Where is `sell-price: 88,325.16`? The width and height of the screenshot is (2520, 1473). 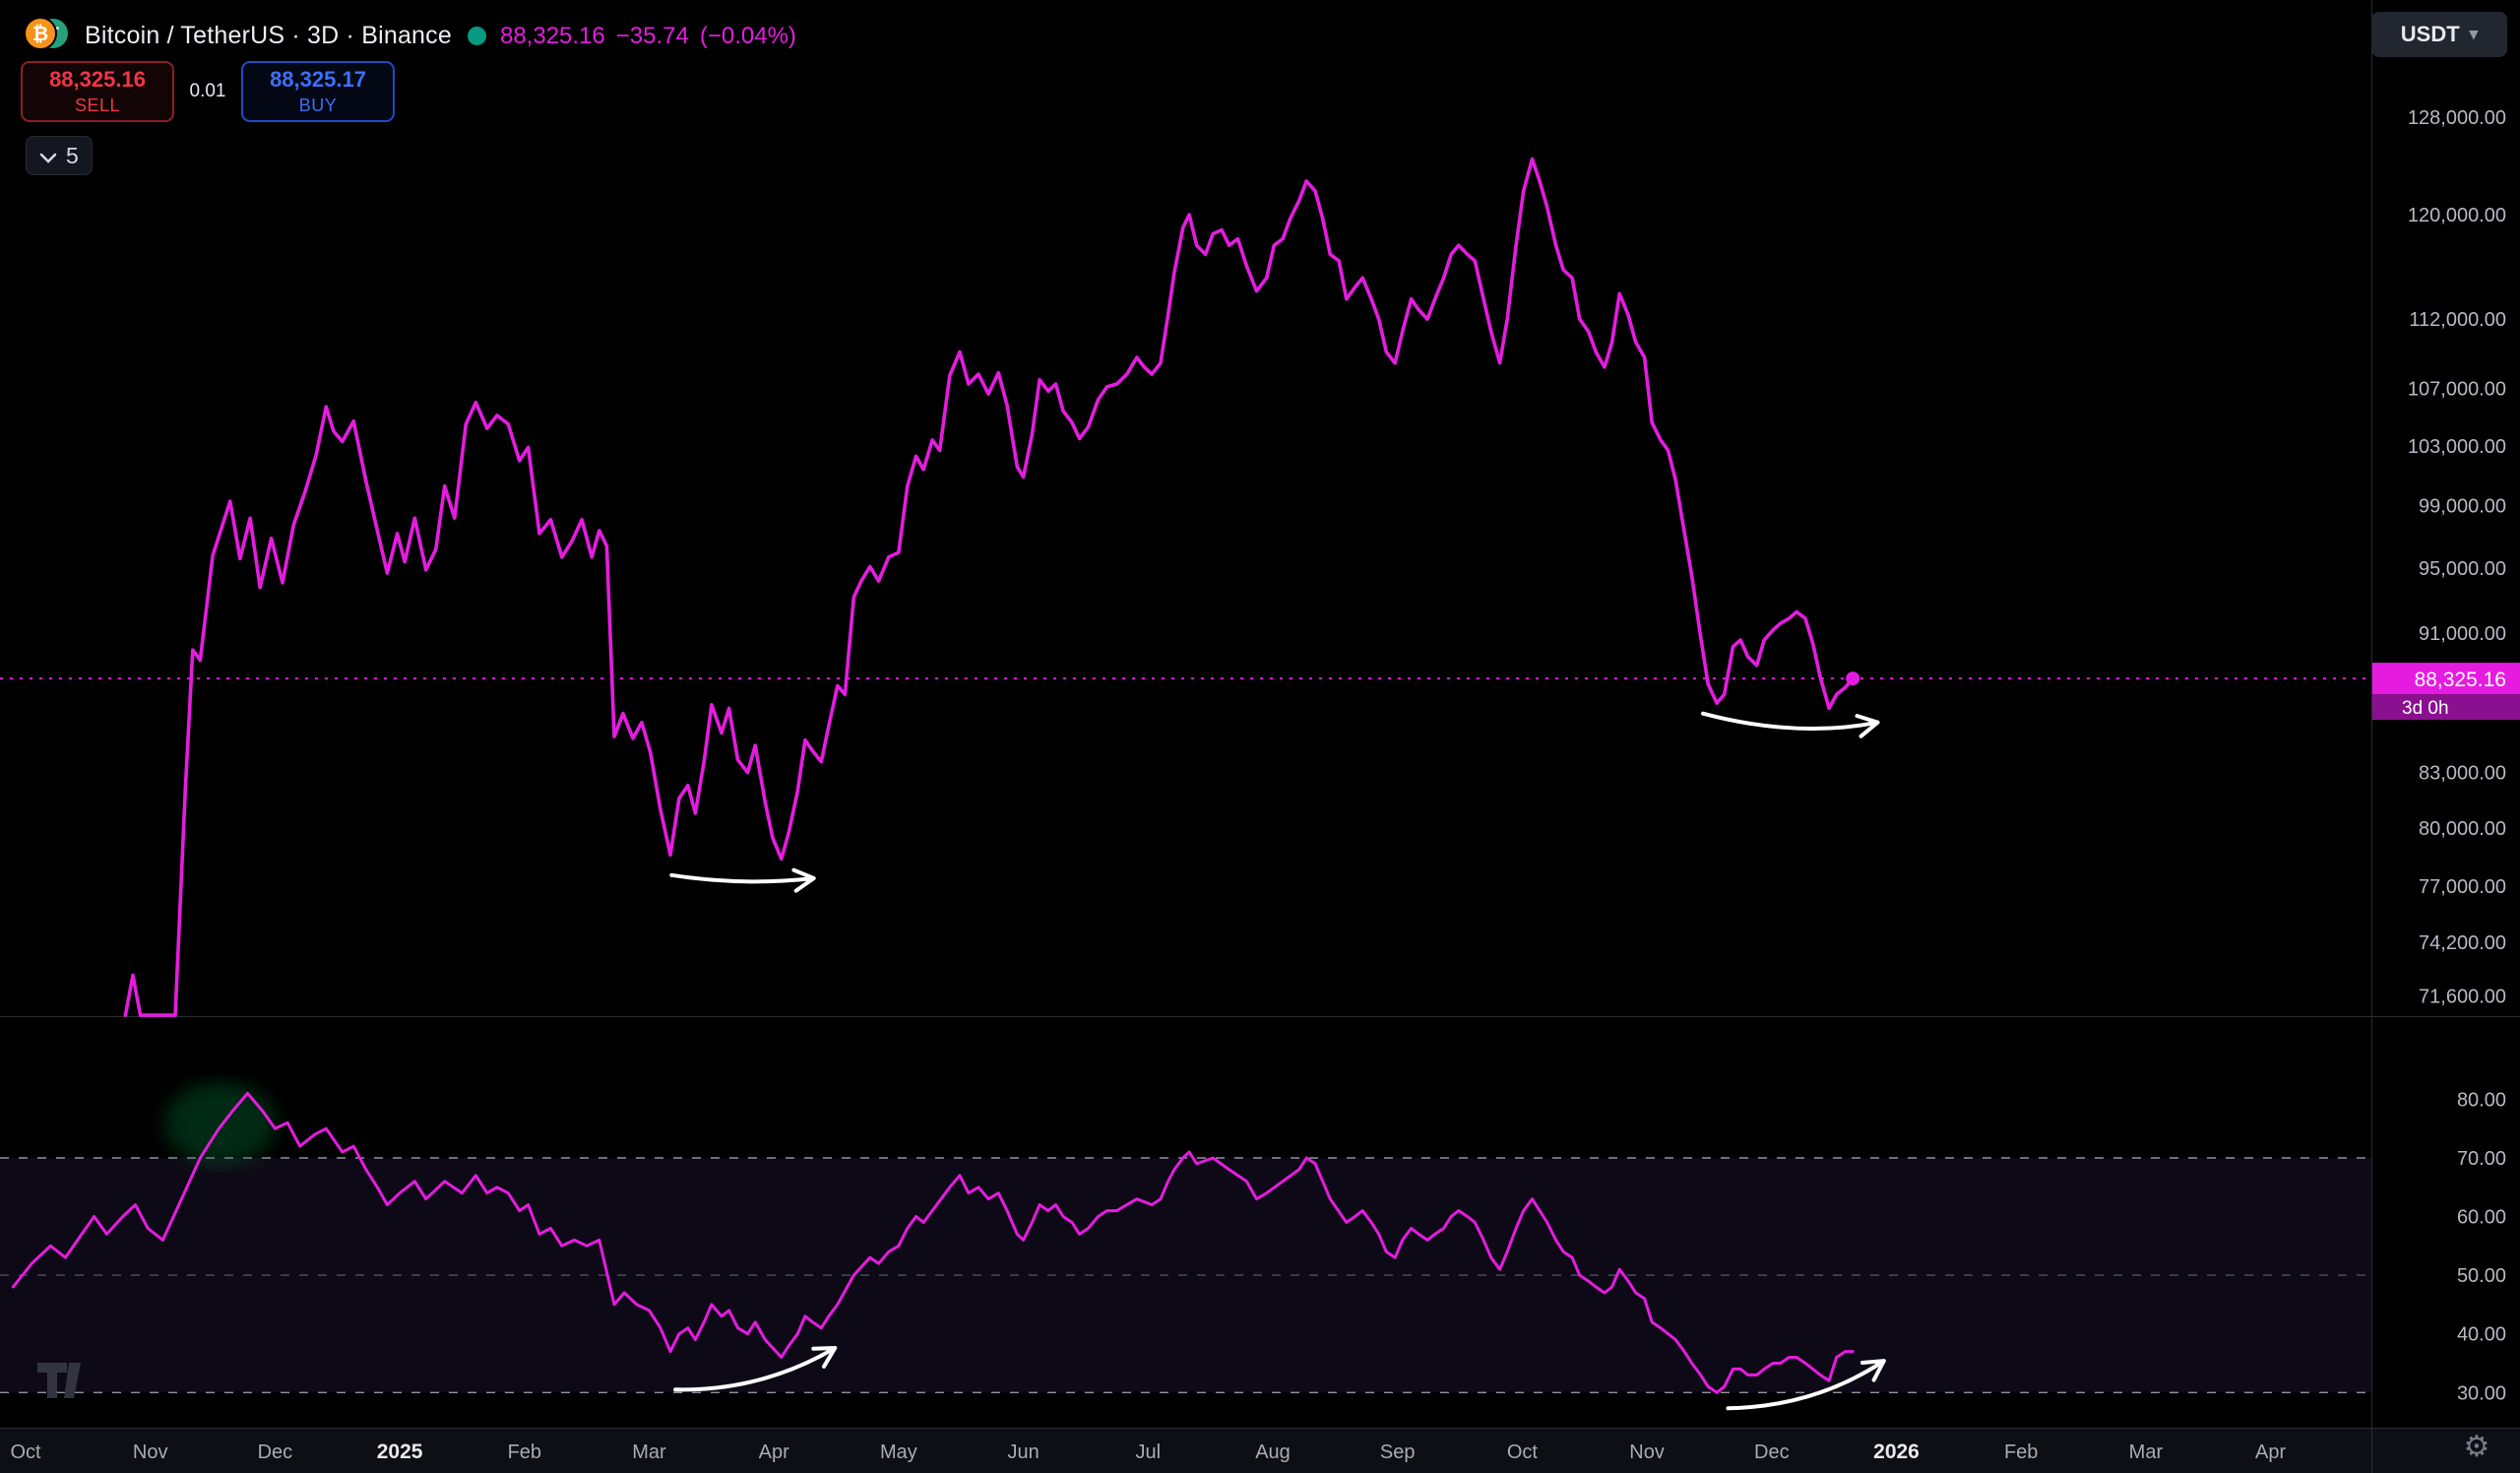 sell-price: 88,325.16 is located at coordinates (97, 79).